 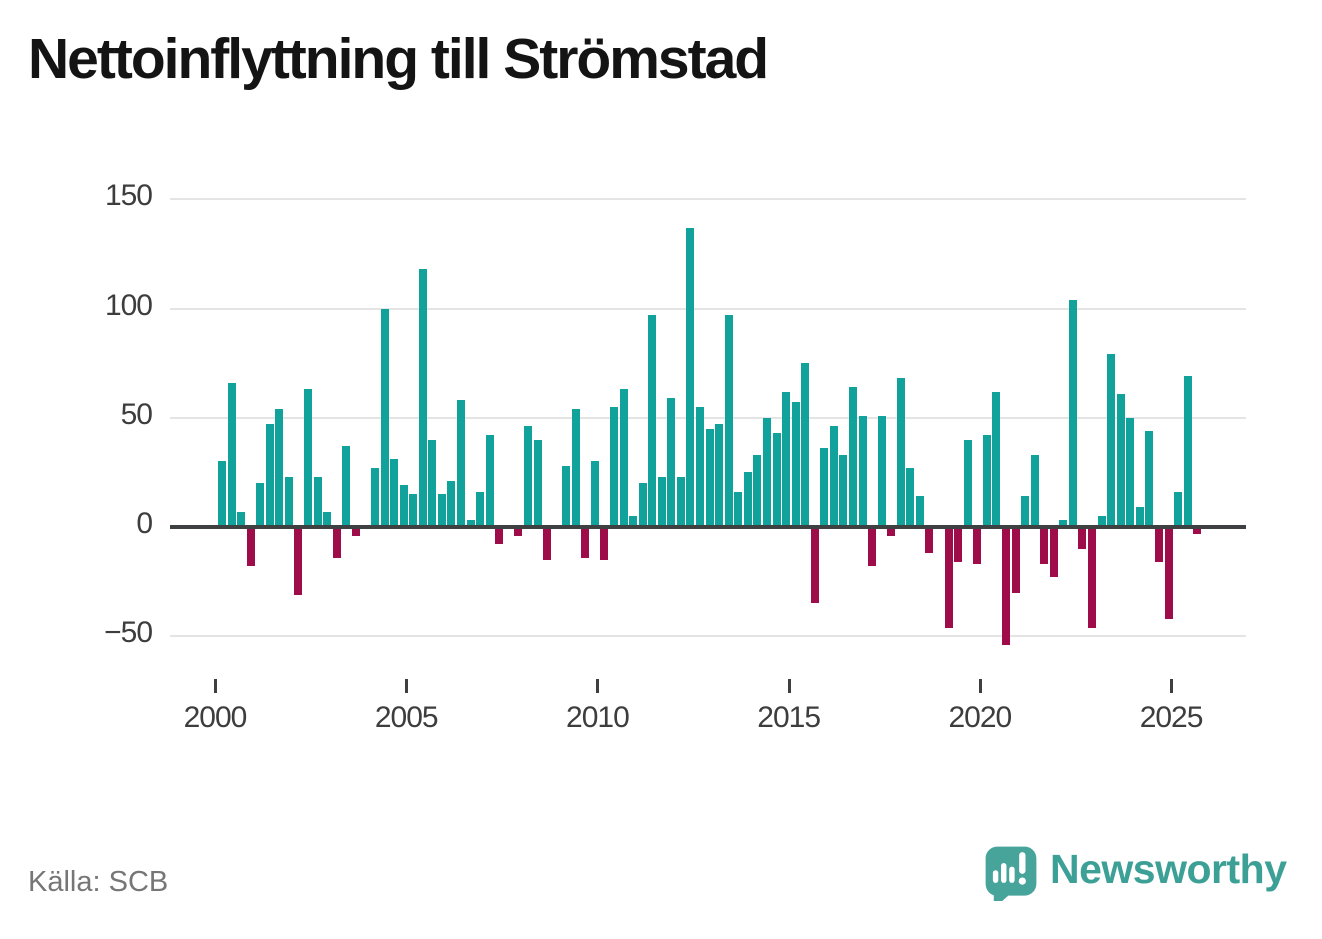 I want to click on y-axis-label-100: 100, so click(x=128, y=305).